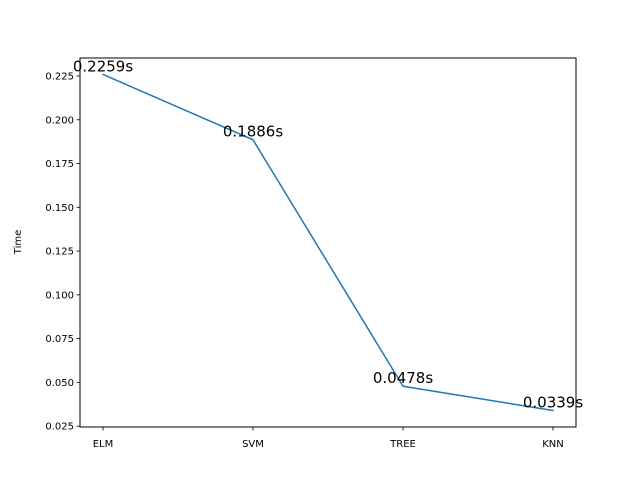  What do you see at coordinates (59, 339) in the screenshot?
I see `y-tick-label: 0.075` at bounding box center [59, 339].